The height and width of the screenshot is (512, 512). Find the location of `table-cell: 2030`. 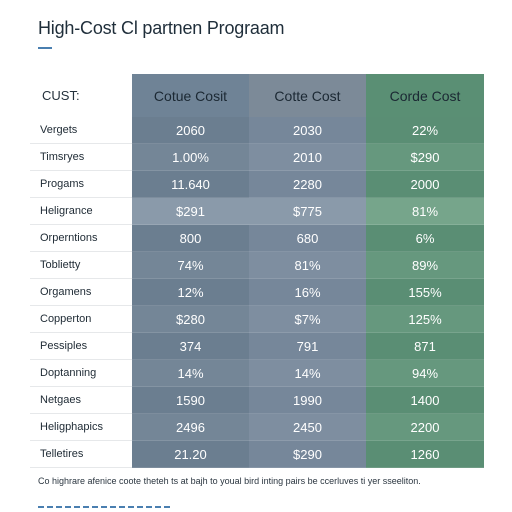

table-cell: 2030 is located at coordinates (307, 130).